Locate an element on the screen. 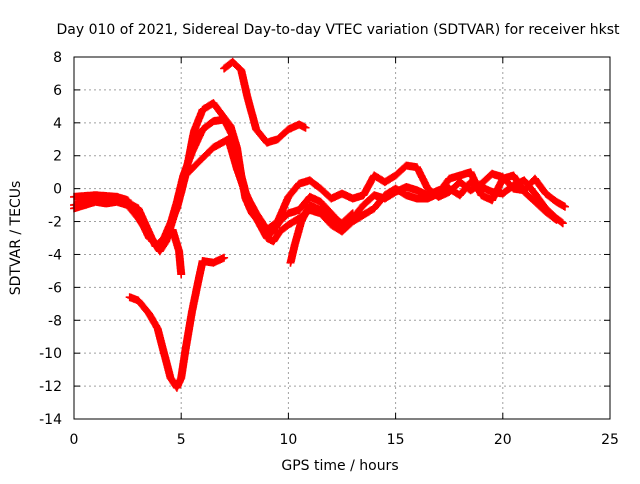  y-tick-label: -4 is located at coordinates (55, 255).